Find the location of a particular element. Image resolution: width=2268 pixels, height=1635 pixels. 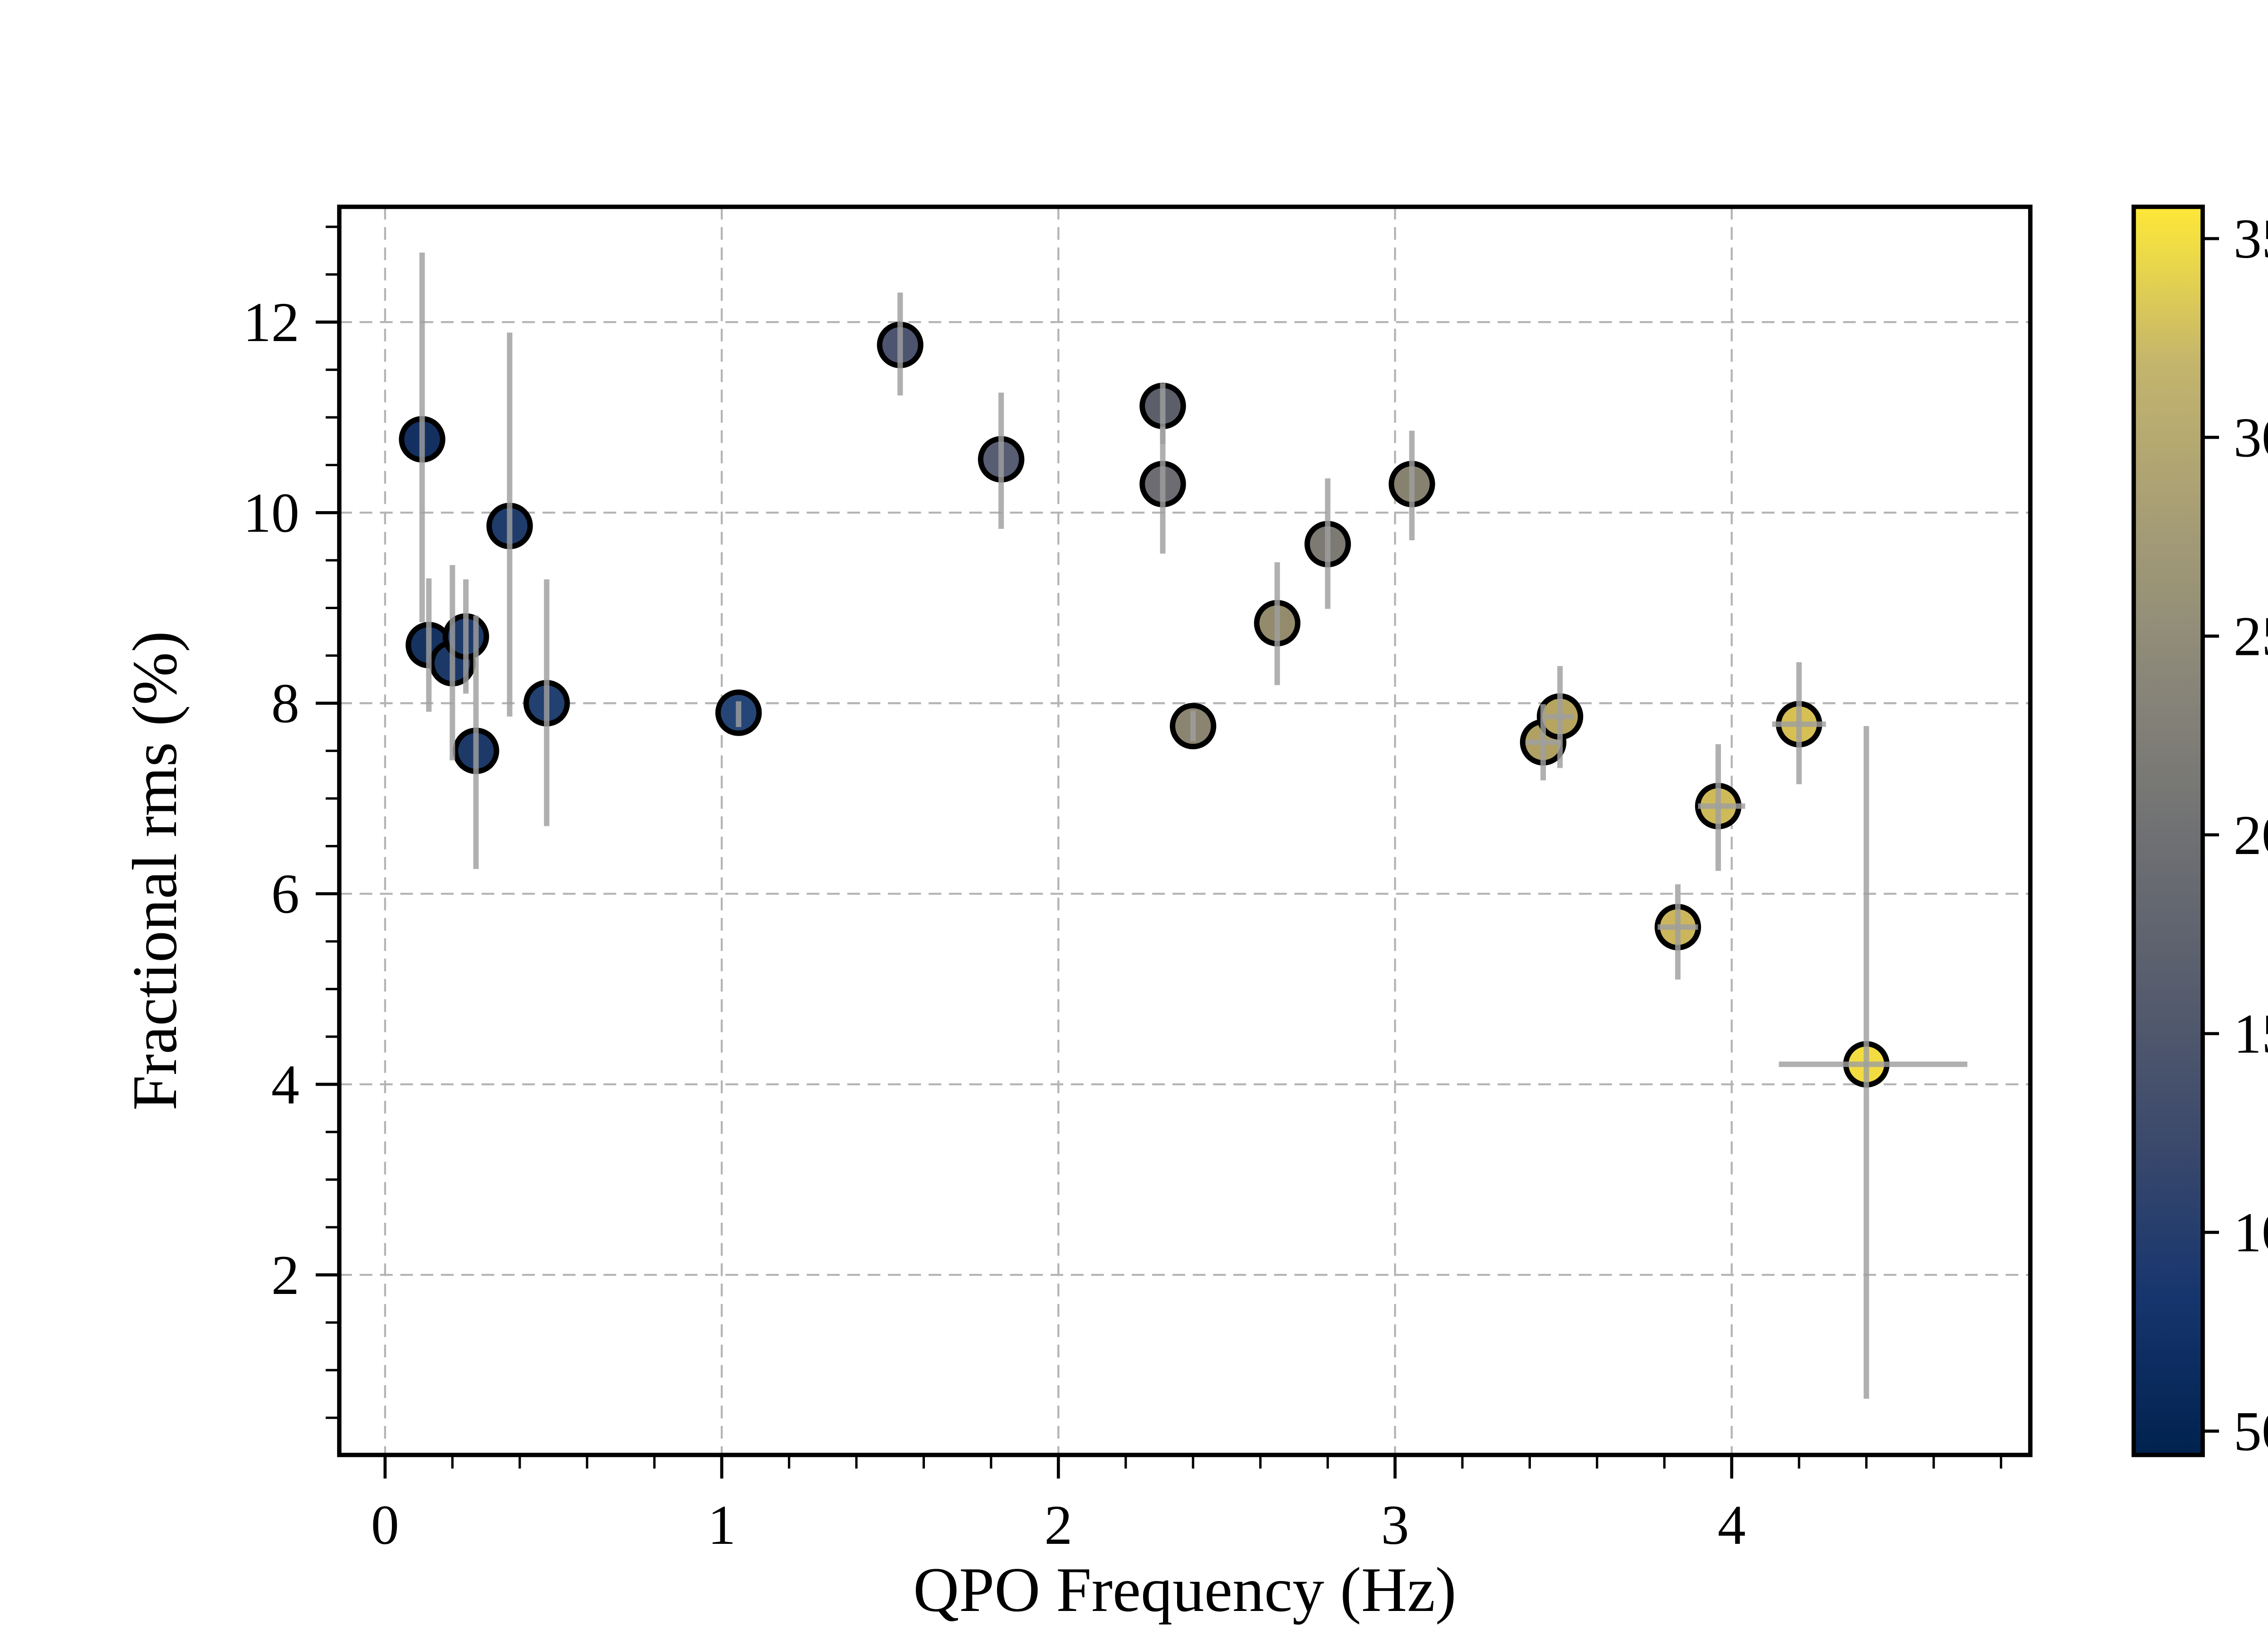

y-tick-label: 2 is located at coordinates (285, 1275).